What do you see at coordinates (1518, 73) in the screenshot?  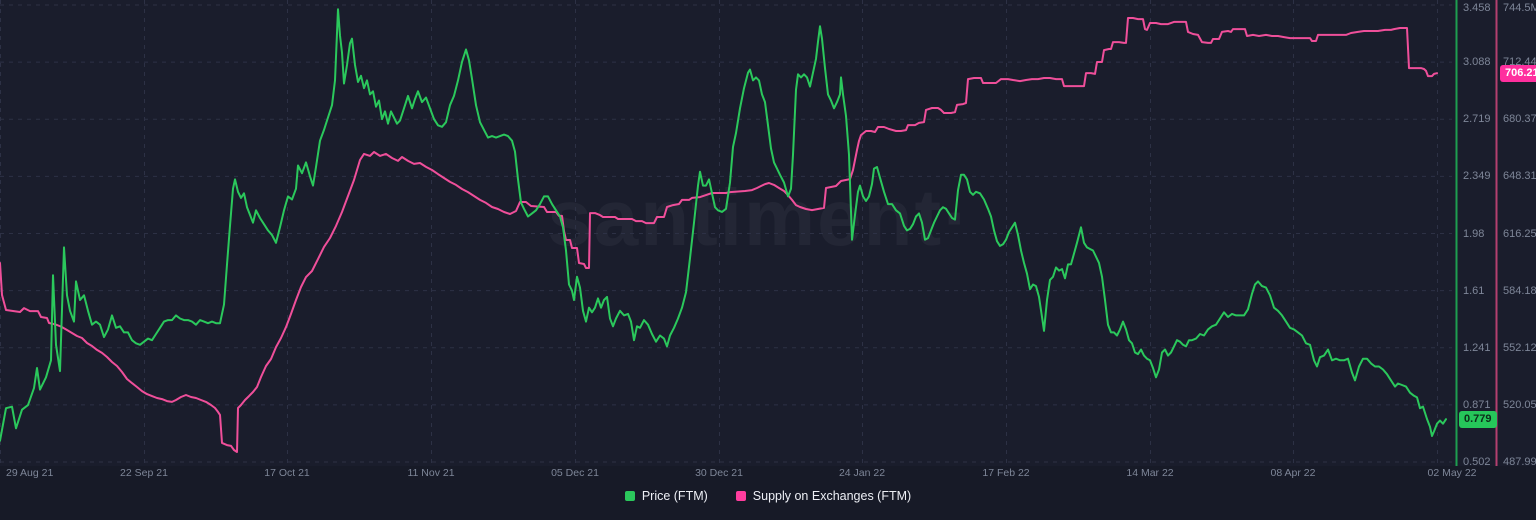 I see `supply-current-badge: 706.21M` at bounding box center [1518, 73].